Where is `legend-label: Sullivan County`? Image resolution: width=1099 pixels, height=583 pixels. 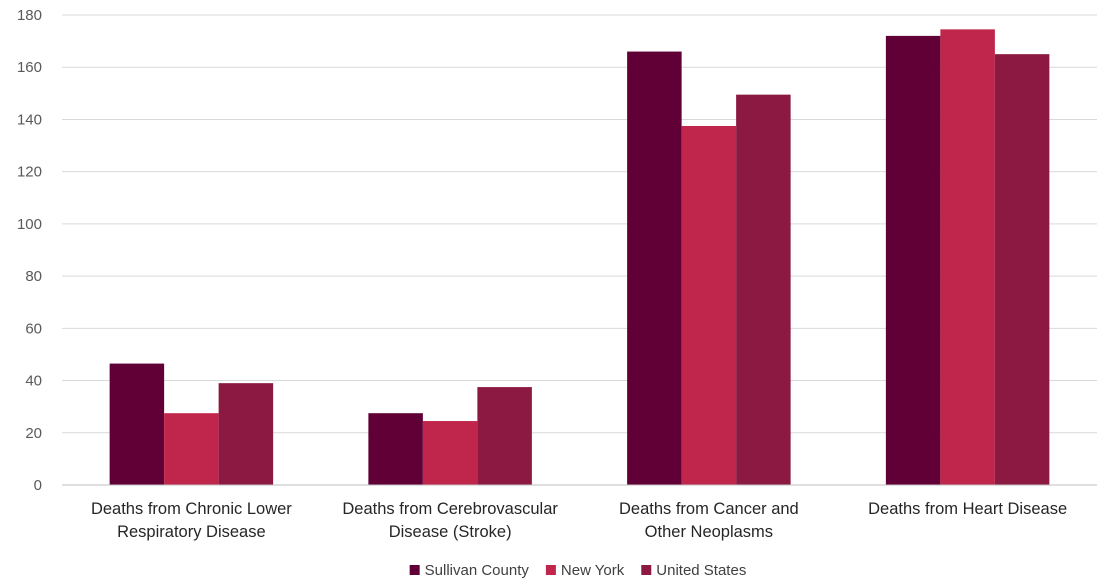
legend-label: Sullivan County is located at coordinates (477, 570).